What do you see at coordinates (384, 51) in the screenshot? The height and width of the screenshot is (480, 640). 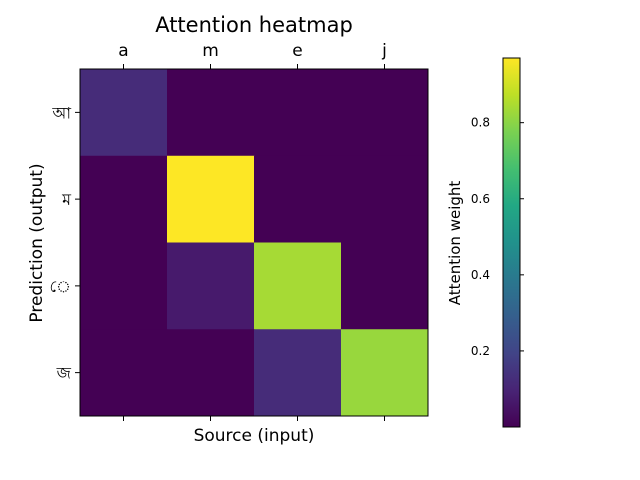 I see `x-tick-label: j` at bounding box center [384, 51].